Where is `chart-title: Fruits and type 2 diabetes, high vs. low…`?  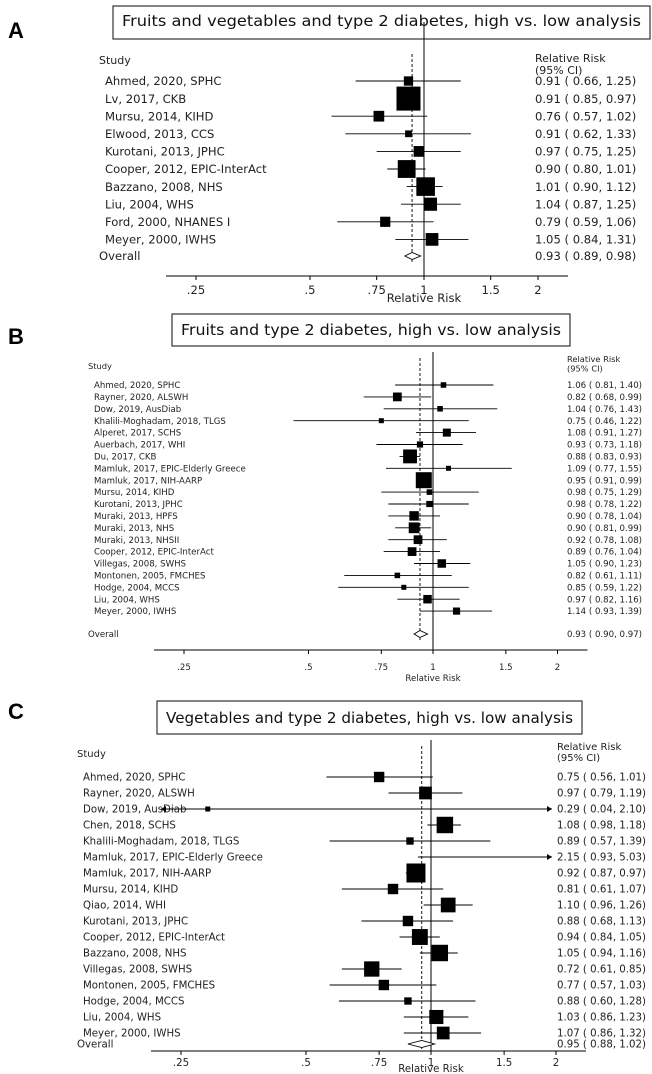 chart-title: Fruits and type 2 diabetes, high vs. low… is located at coordinates (371, 330).